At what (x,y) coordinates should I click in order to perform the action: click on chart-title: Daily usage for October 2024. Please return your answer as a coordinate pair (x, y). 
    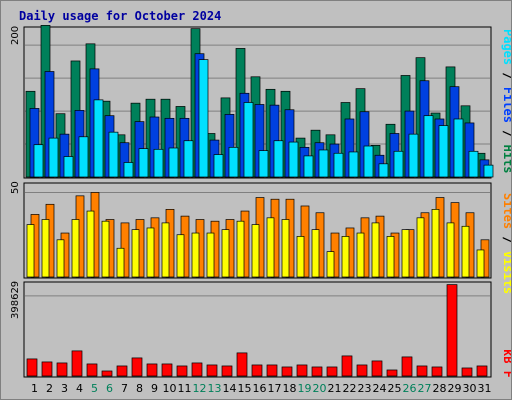
    Looking at the image, I should click on (120, 16).